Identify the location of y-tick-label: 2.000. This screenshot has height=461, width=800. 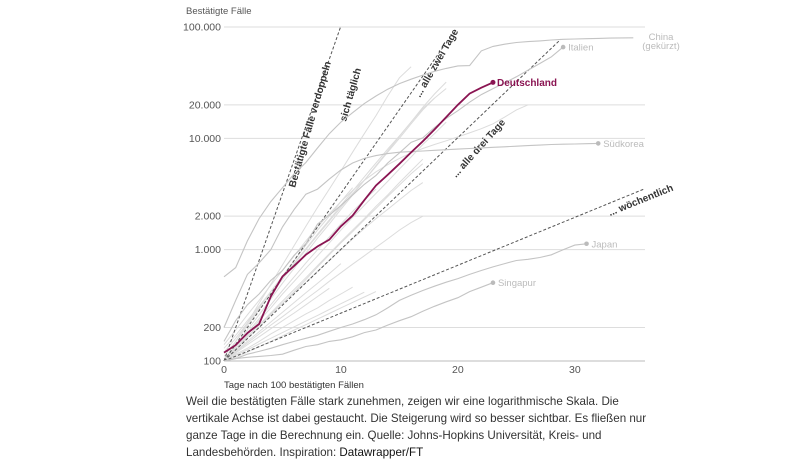
(208, 217).